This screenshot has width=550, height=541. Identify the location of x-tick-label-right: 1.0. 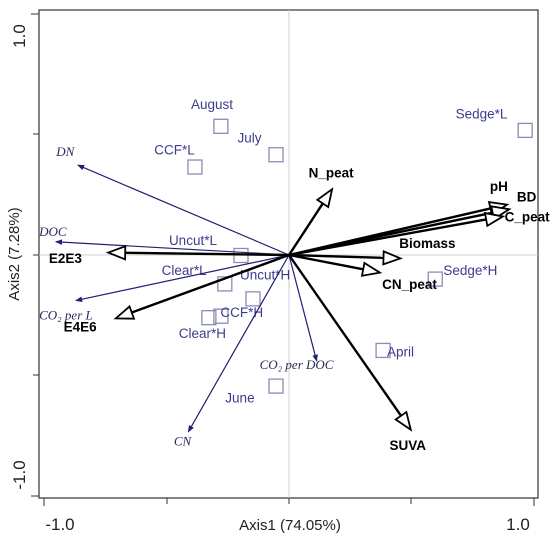
(518, 524).